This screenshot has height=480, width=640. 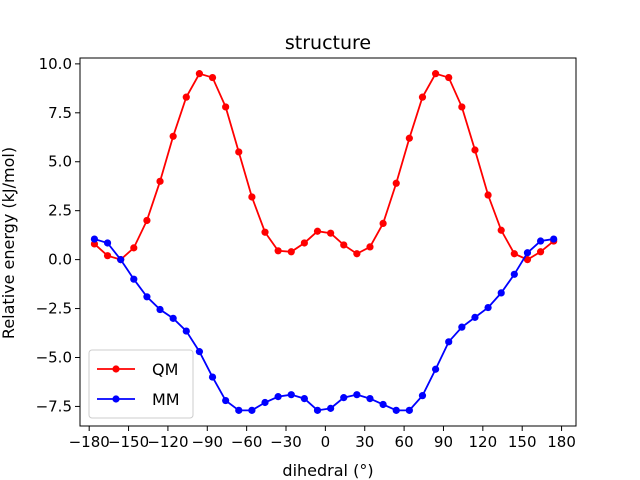 I want to click on legend-label-qm: QM, so click(x=165, y=369).